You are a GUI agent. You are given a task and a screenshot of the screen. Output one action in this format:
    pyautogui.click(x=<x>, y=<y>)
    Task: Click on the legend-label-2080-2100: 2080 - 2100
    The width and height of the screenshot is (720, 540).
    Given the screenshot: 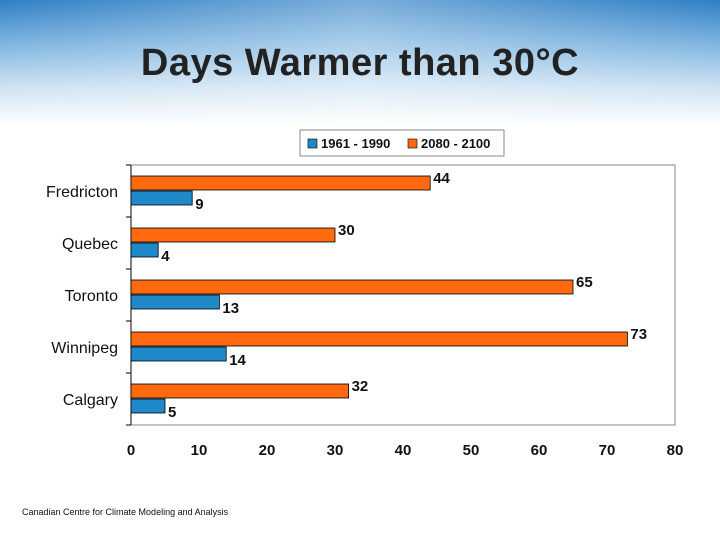 What is the action you would take?
    pyautogui.click(x=455, y=143)
    